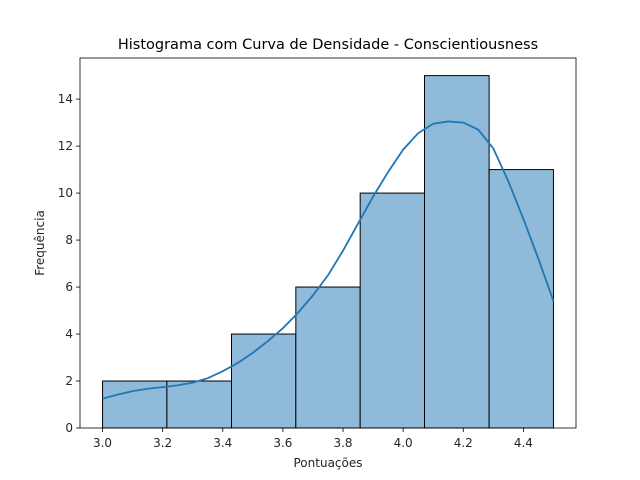 Image resolution: width=640 pixels, height=480 pixels. What do you see at coordinates (328, 463) in the screenshot?
I see `x-axis-label: Pontuações` at bounding box center [328, 463].